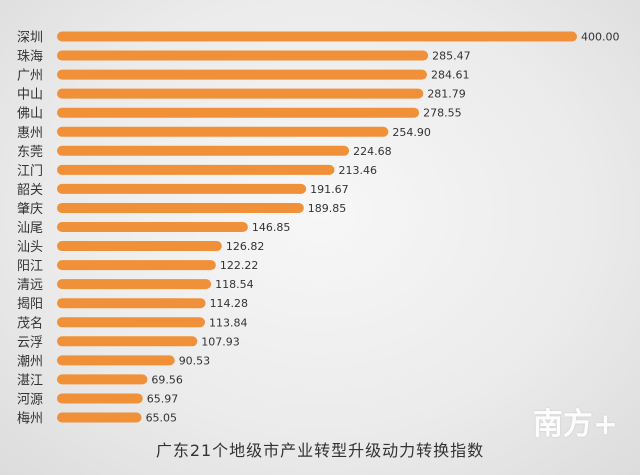 This screenshot has width=640, height=475. I want to click on category-label: 清远, so click(30, 285).